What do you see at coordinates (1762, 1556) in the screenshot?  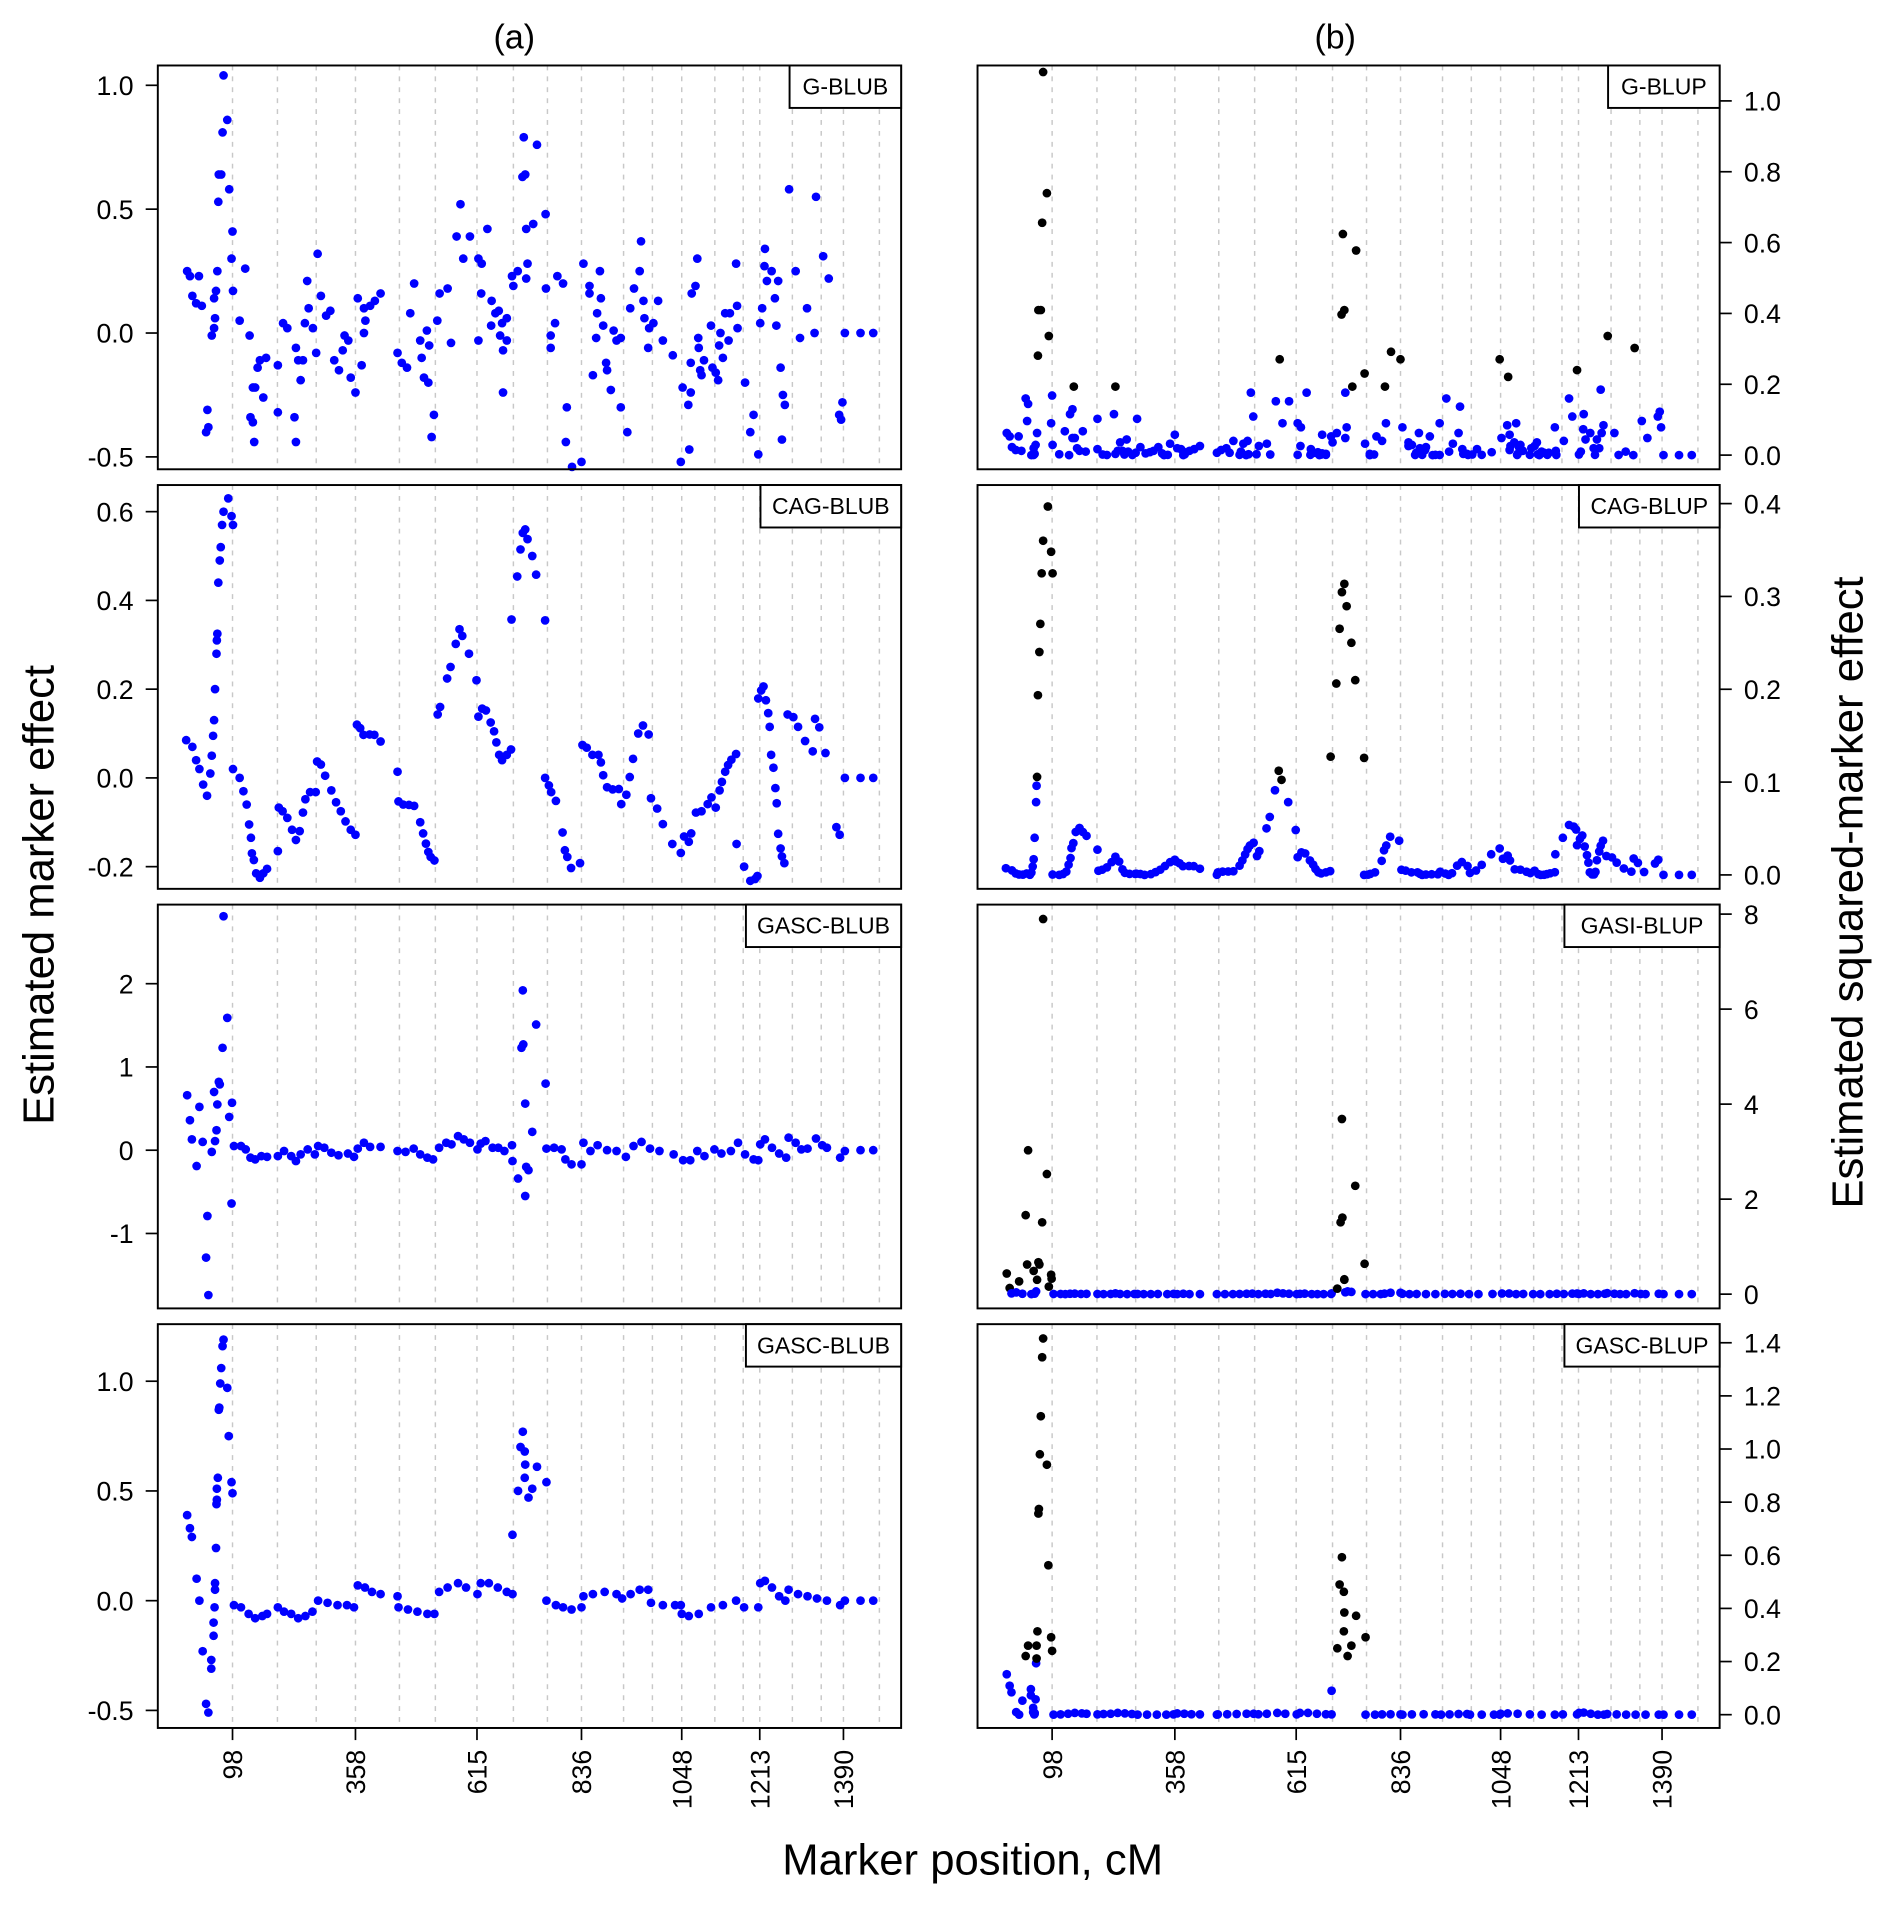 I see `y-tick-label: 0.6` at bounding box center [1762, 1556].